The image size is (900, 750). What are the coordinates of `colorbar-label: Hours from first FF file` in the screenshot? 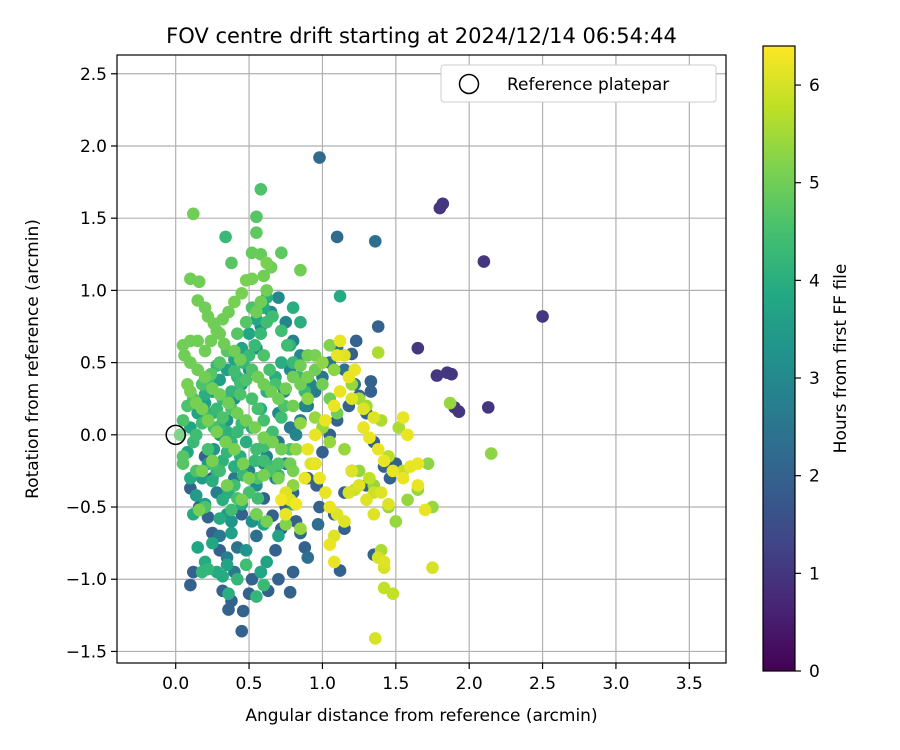 It's located at (841, 359).